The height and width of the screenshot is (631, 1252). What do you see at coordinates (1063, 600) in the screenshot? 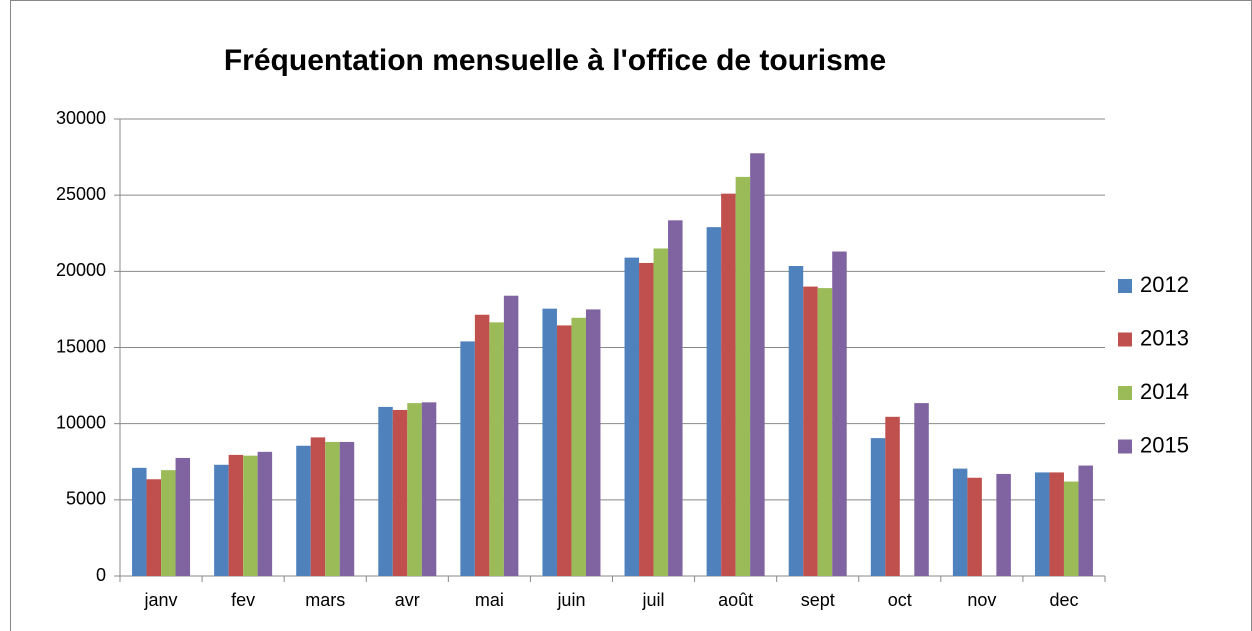
I see `x-tick-label: dec` at bounding box center [1063, 600].